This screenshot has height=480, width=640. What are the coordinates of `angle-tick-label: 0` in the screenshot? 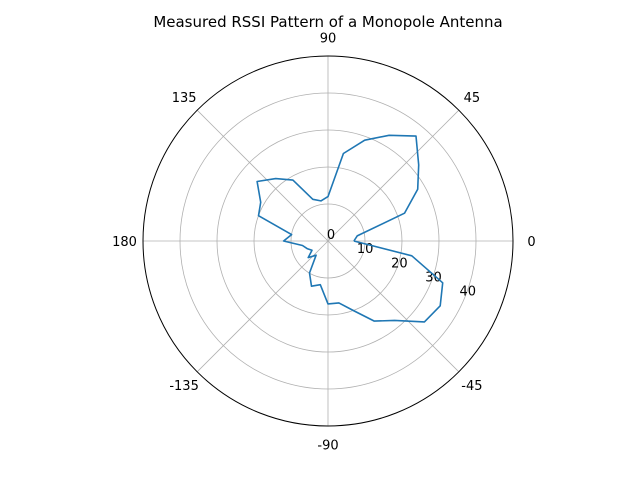 It's located at (531, 242).